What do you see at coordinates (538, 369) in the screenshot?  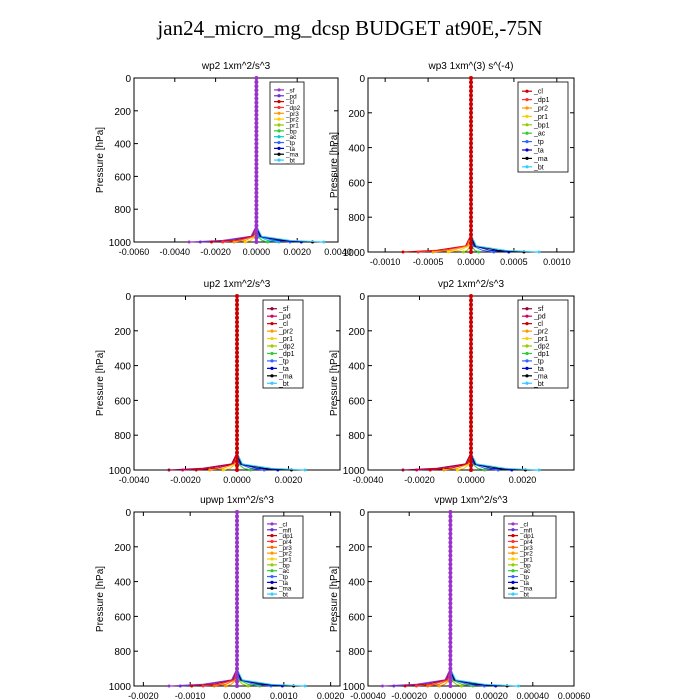 I see `legend-entry: _ta` at bounding box center [538, 369].